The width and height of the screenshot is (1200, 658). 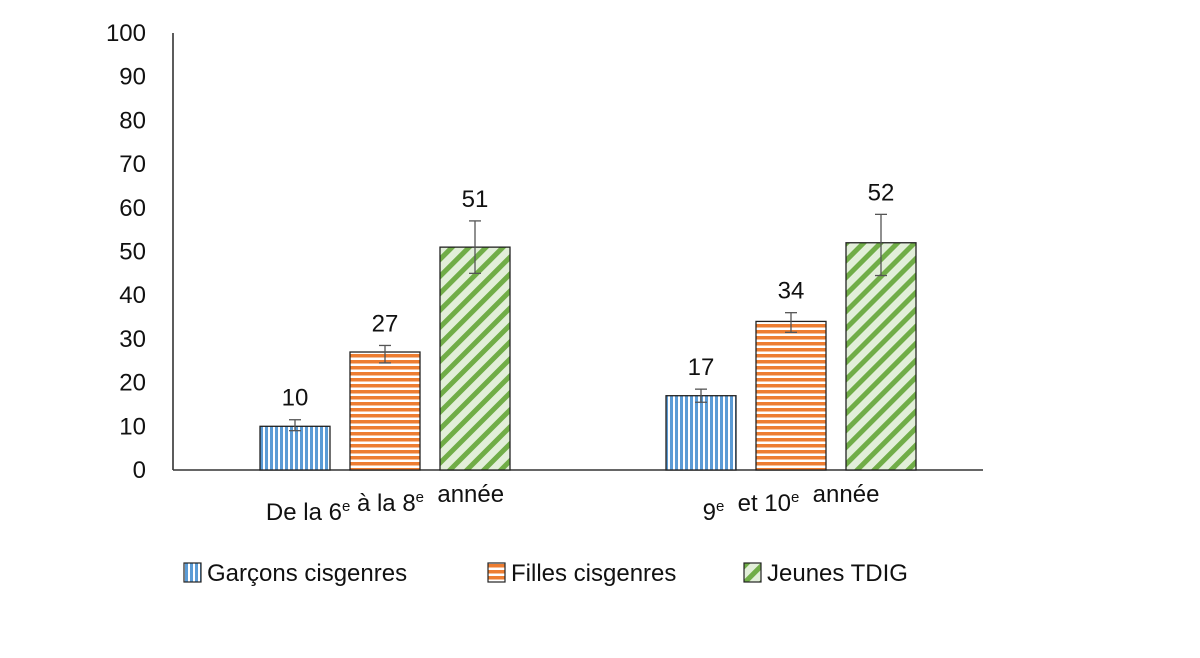 I want to click on data-label: 10, so click(x=295, y=398).